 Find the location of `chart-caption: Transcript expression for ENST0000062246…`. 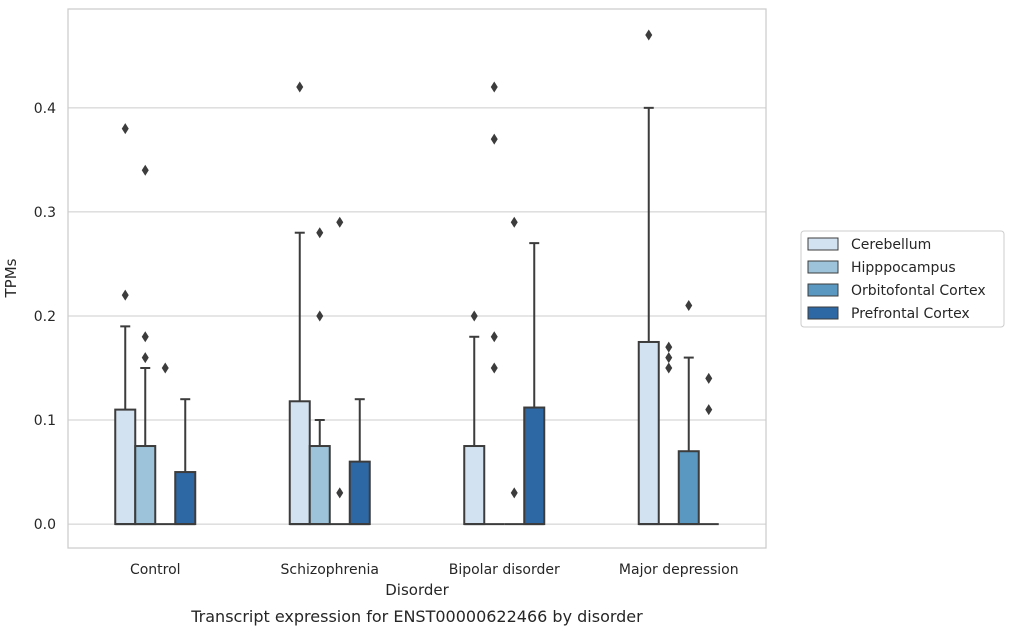

chart-caption: Transcript expression for ENST0000062246… is located at coordinates (416, 616).